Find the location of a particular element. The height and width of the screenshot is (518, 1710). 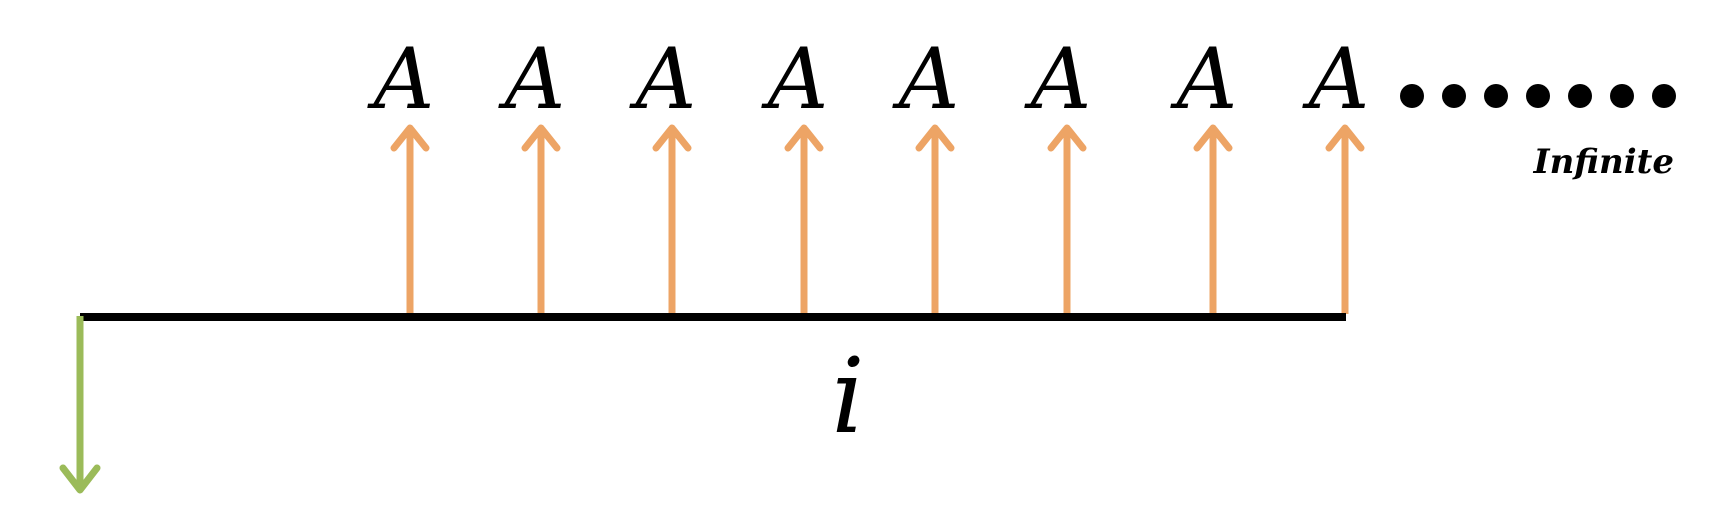

payment-2: A is located at coordinates (532, 172).